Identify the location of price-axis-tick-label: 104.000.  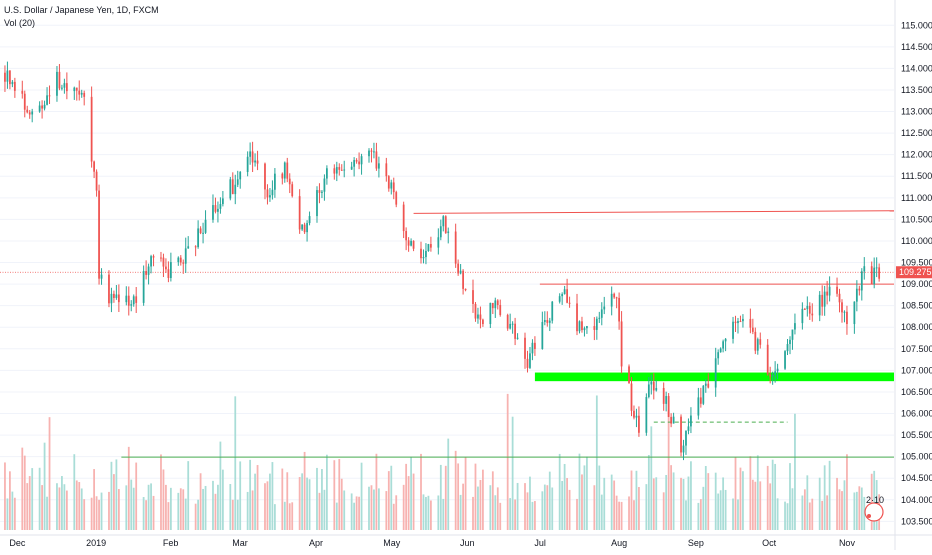
(916, 500).